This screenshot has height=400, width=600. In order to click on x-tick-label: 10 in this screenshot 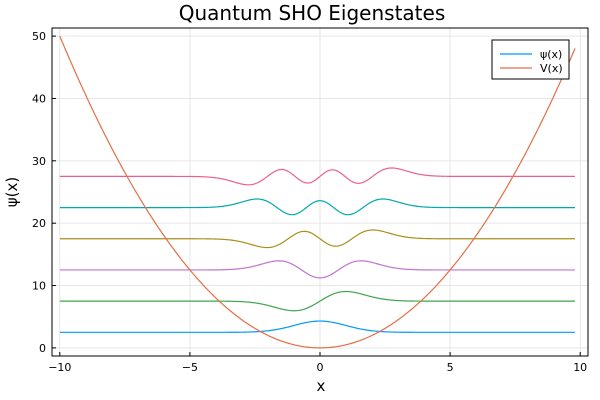, I will do `click(580, 367)`.